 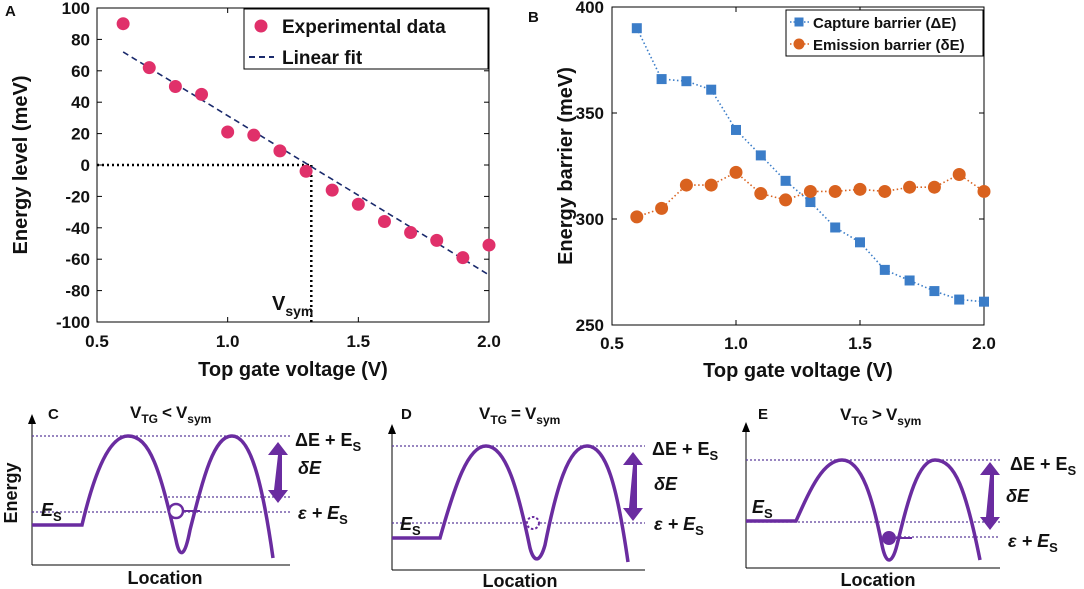 I want to click on chart-a-ytick-label: 0, so click(x=85, y=165).